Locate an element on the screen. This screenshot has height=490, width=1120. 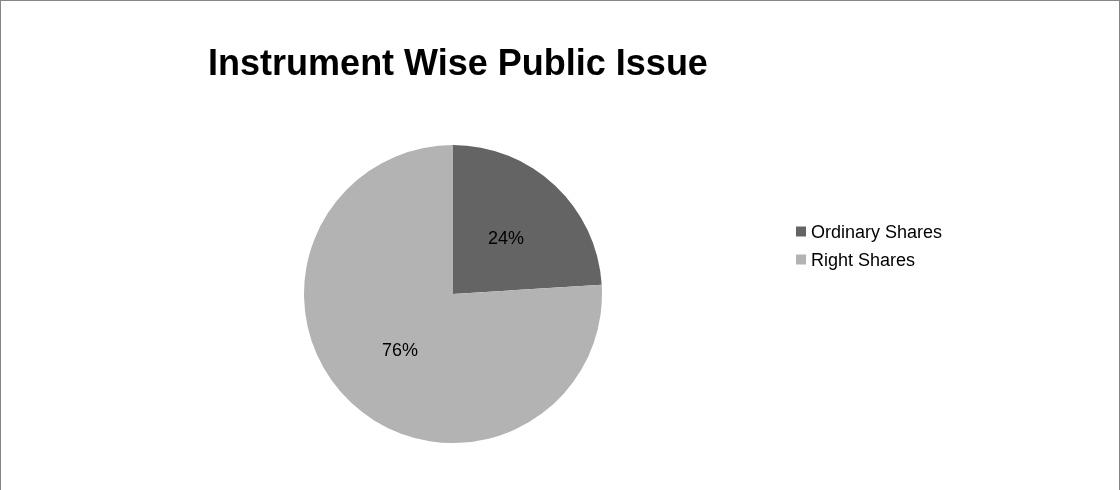
legend-label: Ordinary Shares is located at coordinates (877, 231).